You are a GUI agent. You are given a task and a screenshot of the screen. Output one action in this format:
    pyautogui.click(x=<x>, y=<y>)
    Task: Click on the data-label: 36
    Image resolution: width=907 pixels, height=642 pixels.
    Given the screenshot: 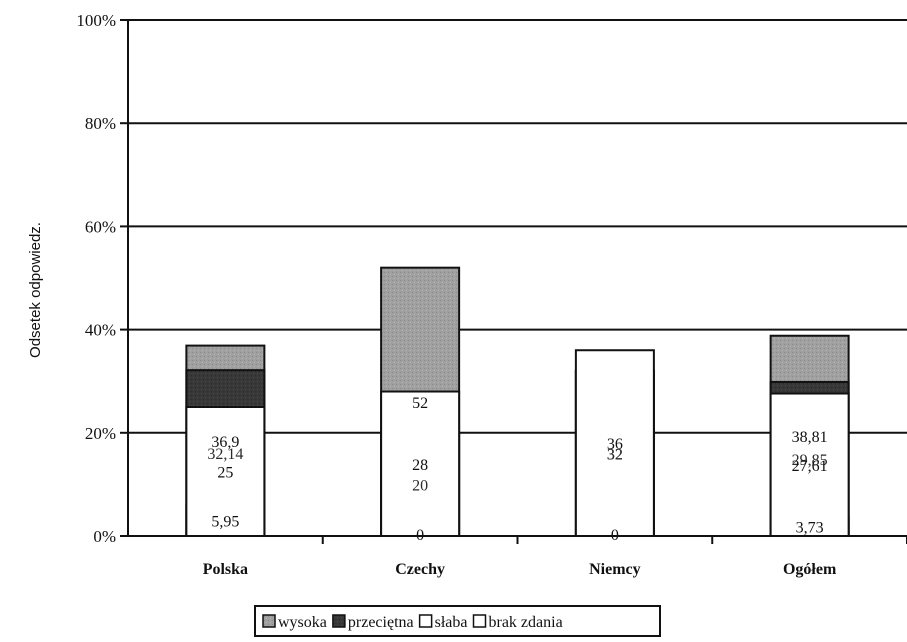 What is the action you would take?
    pyautogui.click(x=615, y=444)
    